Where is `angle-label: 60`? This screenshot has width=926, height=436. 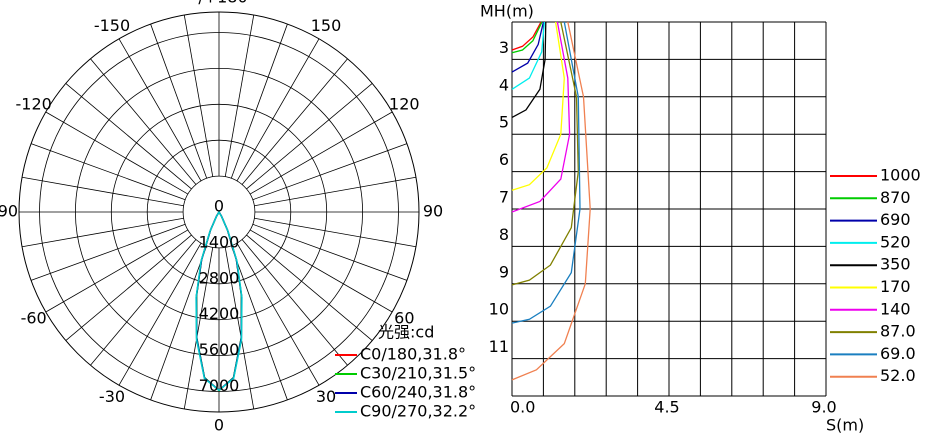 angle-label: 60 is located at coordinates (404, 318).